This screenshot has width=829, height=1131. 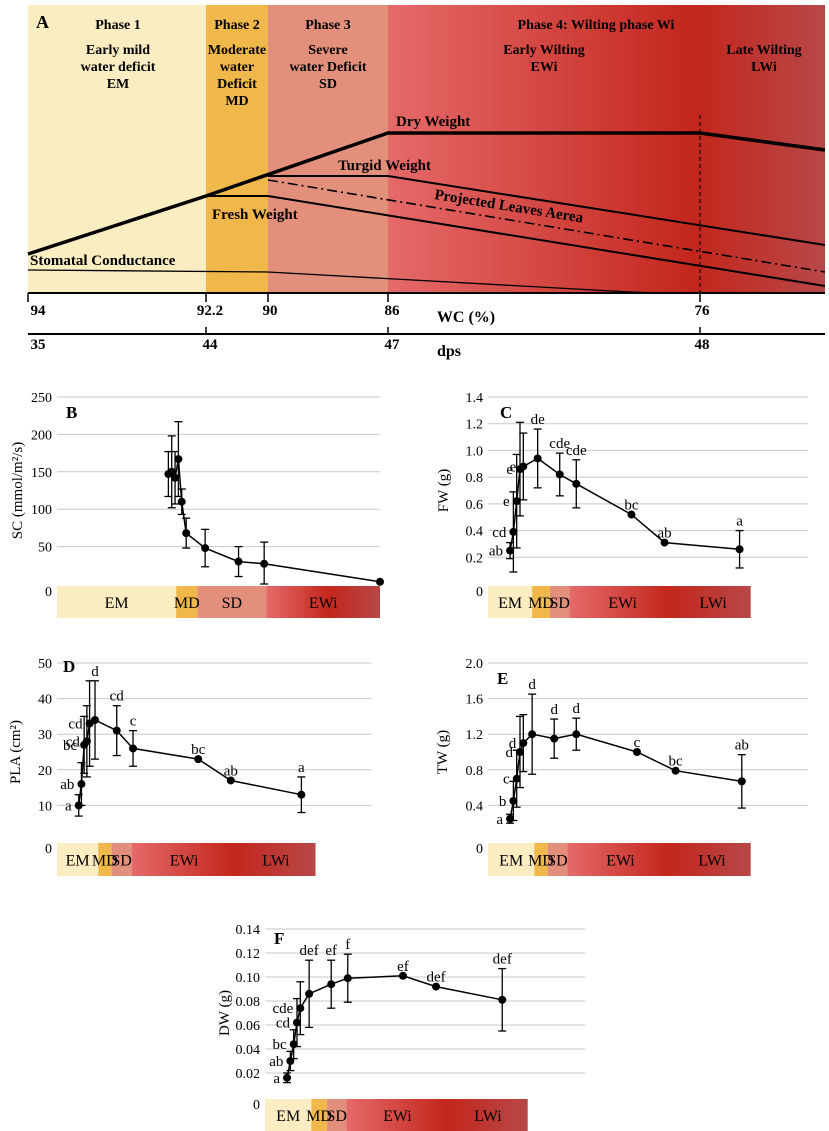 What do you see at coordinates (198, 750) in the screenshot?
I see `chart-d-sig-label: bc` at bounding box center [198, 750].